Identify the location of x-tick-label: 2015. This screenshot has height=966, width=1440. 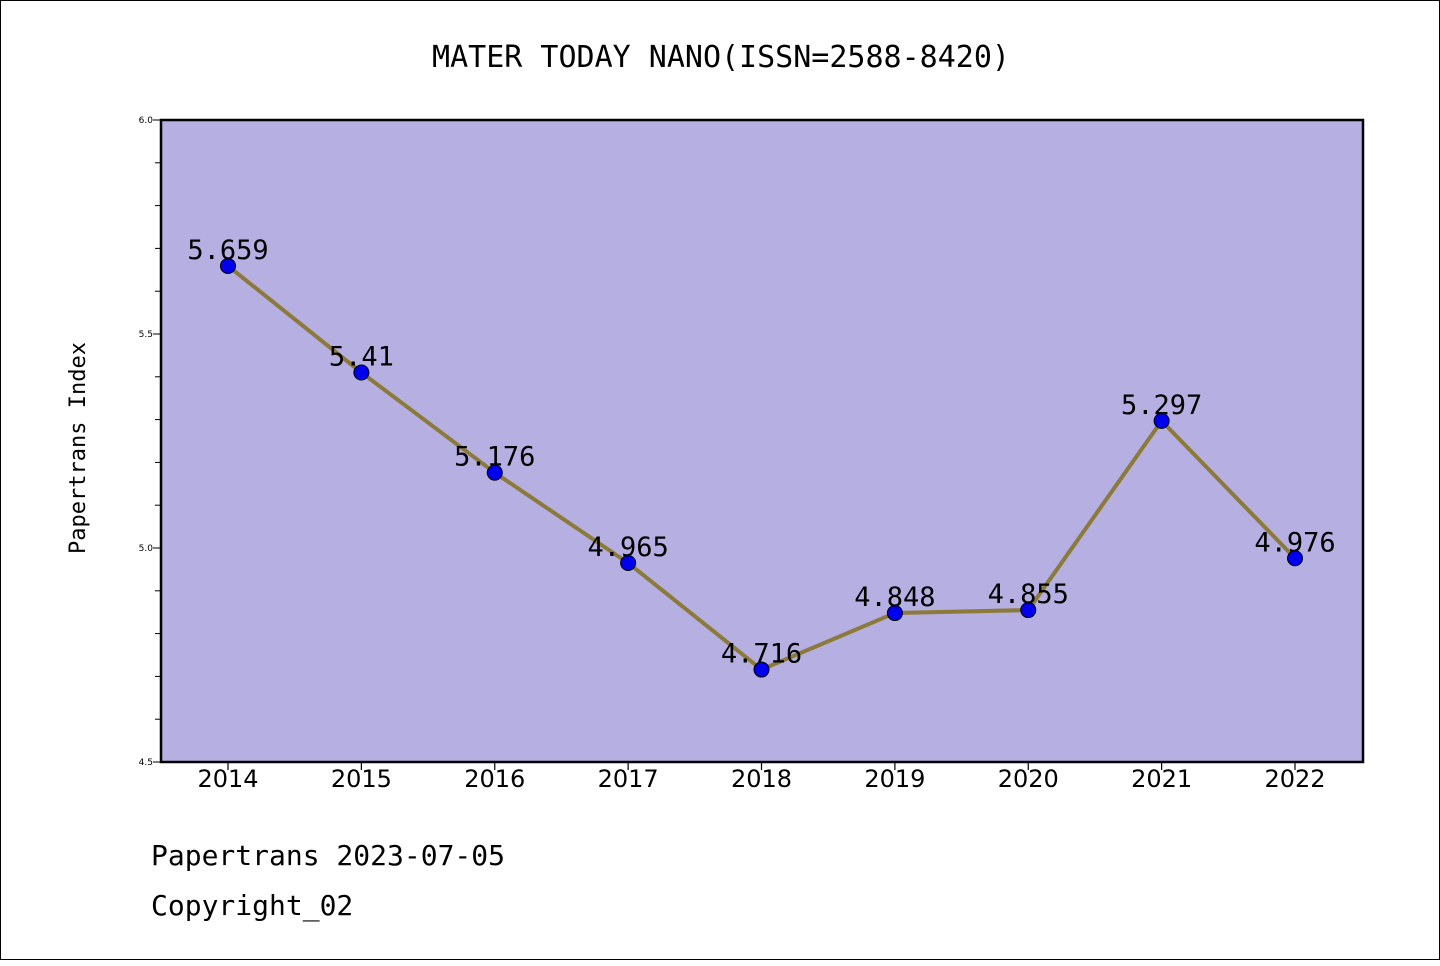
(361, 779).